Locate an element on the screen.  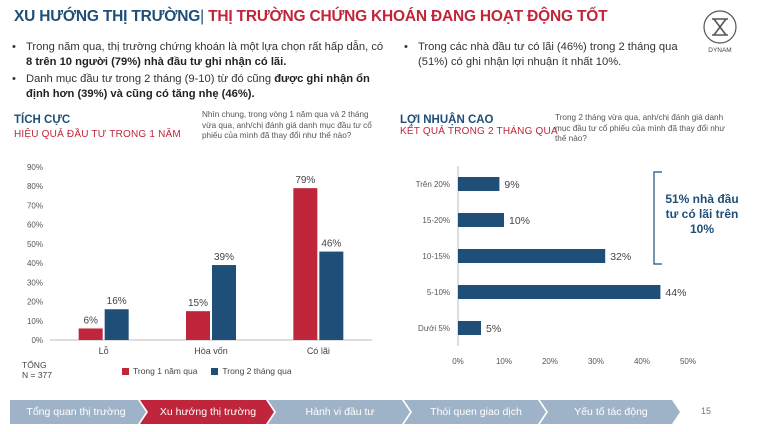
data-label: 10% is located at coordinates (519, 221).